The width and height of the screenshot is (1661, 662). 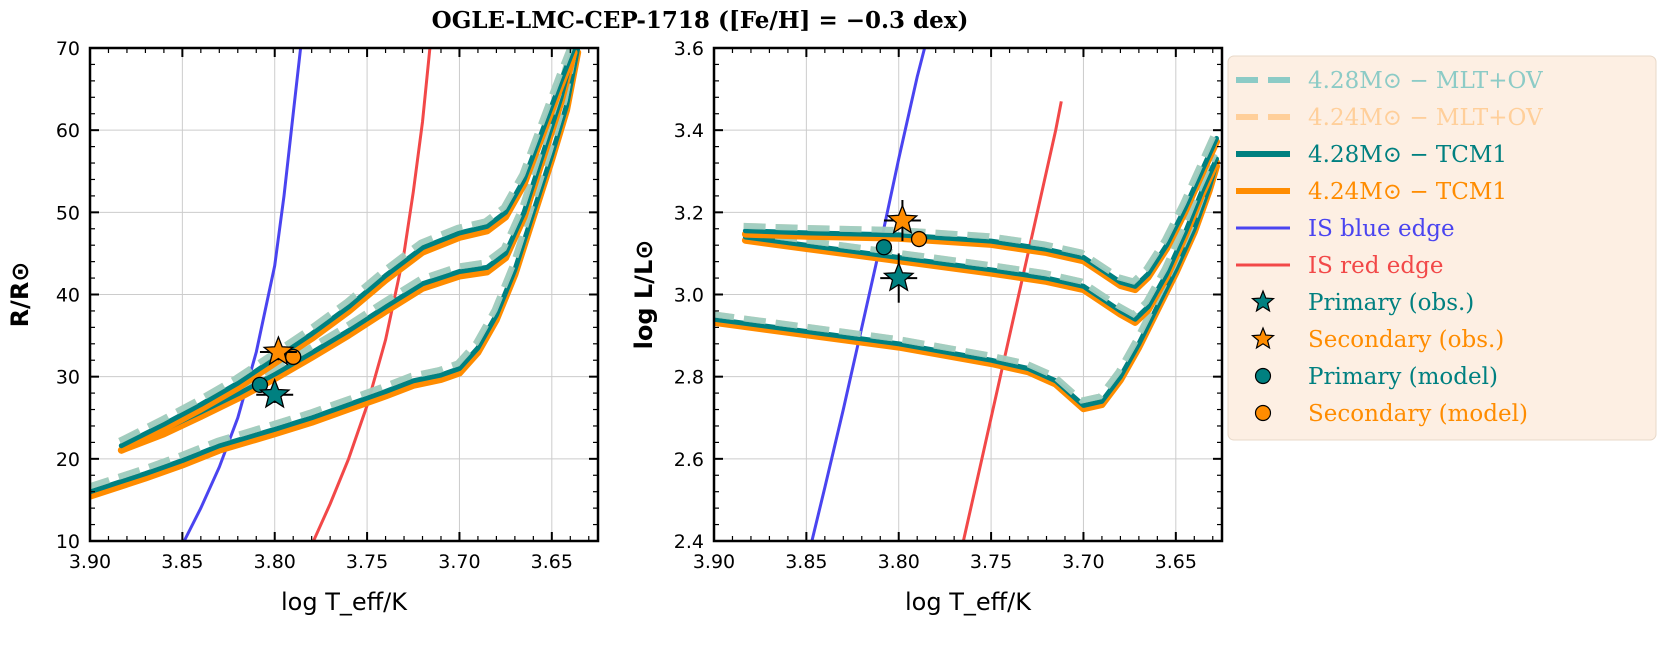 I want to click on y-tick-label: 3.6, so click(x=689, y=49).